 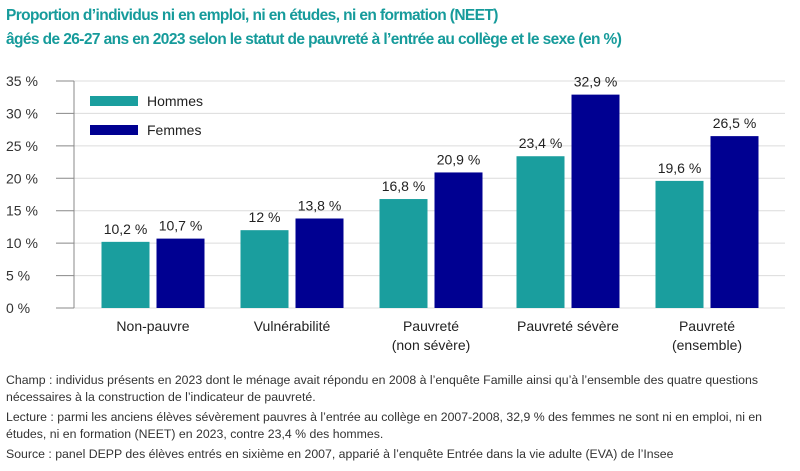 I want to click on data-label: 16,8 %, so click(x=404, y=186).